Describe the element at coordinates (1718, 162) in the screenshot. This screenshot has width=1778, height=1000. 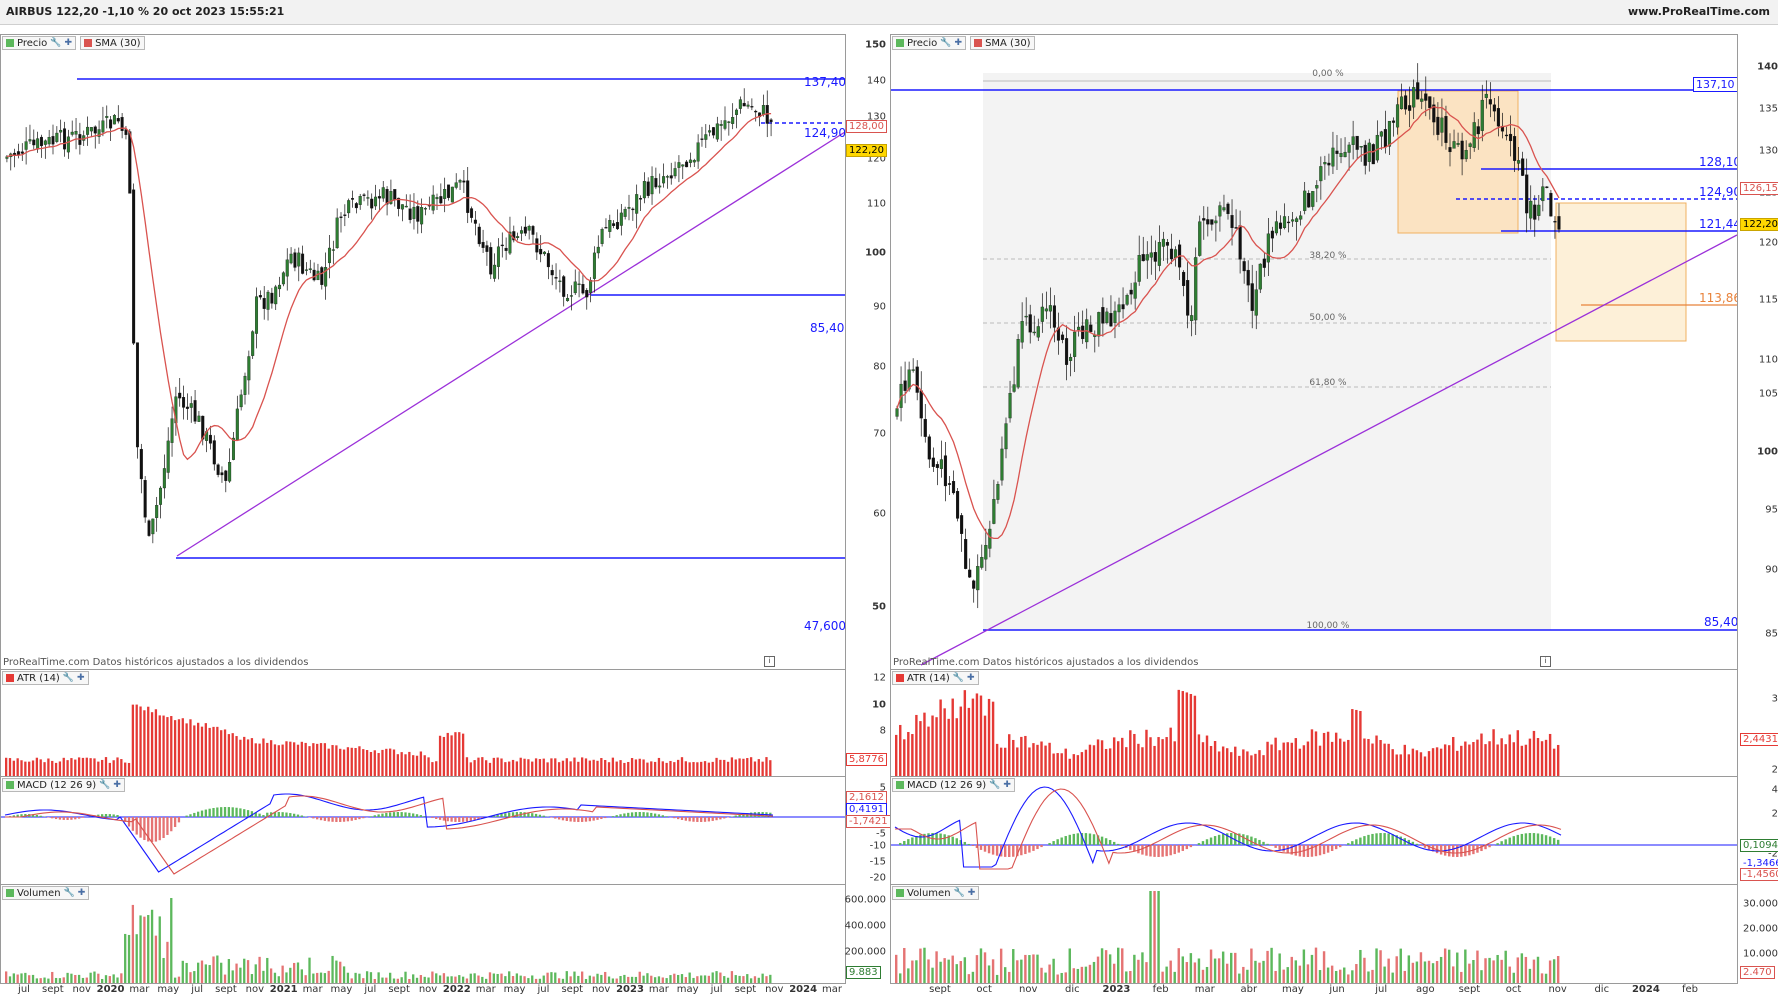
I see `level-128-label: 128,10` at that location.